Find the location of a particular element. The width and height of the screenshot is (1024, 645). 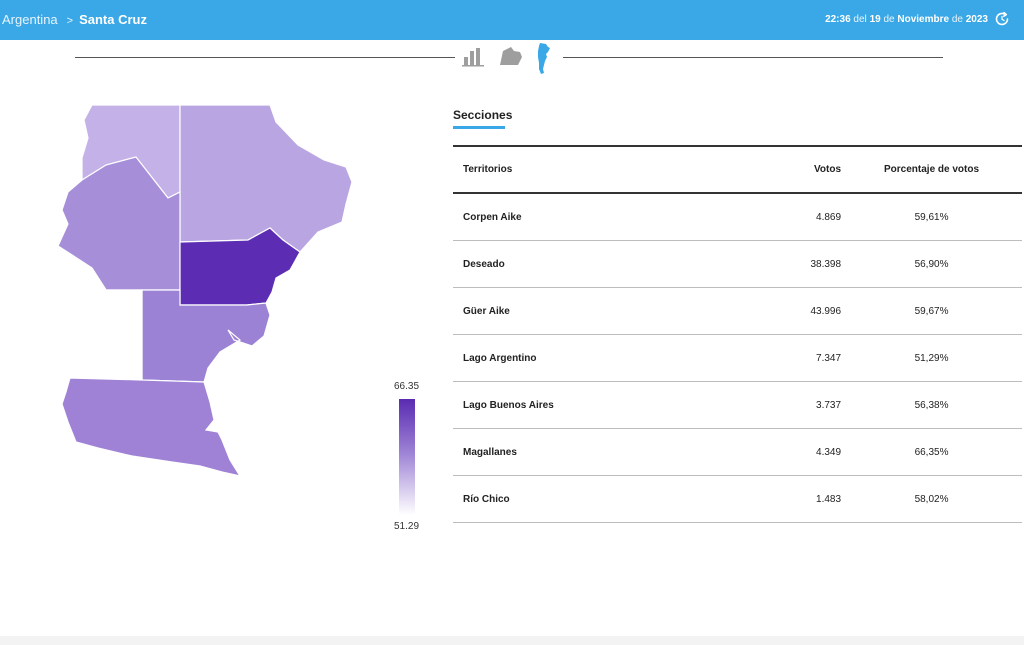

update-time: 22:36 is located at coordinates (838, 19).